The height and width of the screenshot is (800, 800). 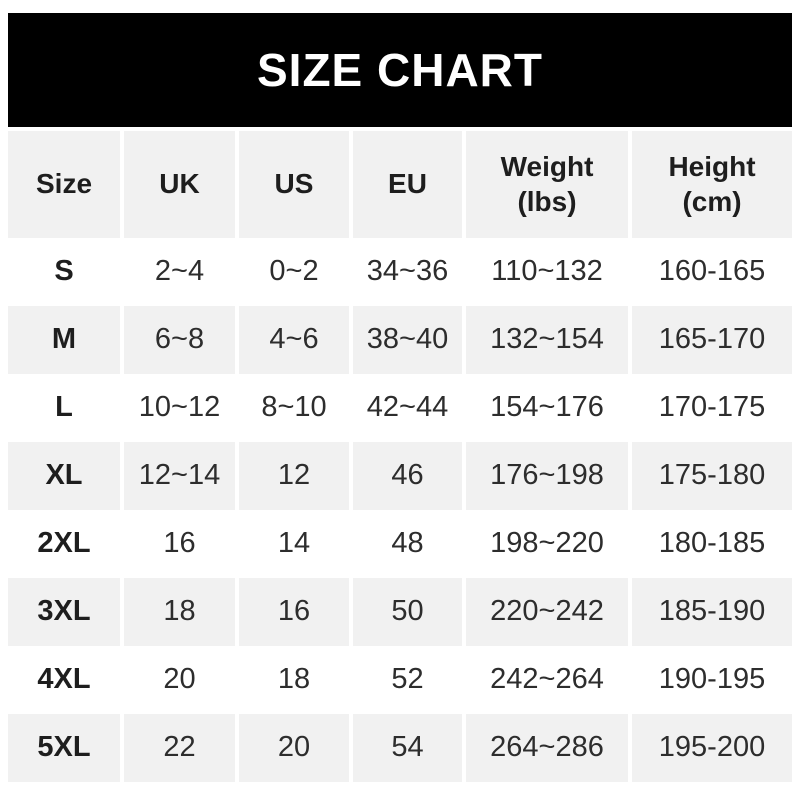 What do you see at coordinates (407, 748) in the screenshot?
I see `cell-eu: 54` at bounding box center [407, 748].